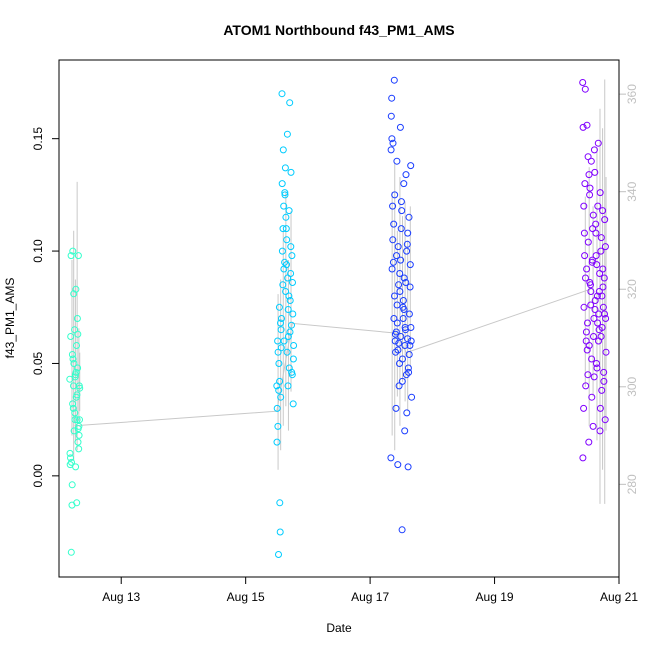  Describe the element at coordinates (246, 597) in the screenshot. I see `x-tick-label: Aug 15` at that location.